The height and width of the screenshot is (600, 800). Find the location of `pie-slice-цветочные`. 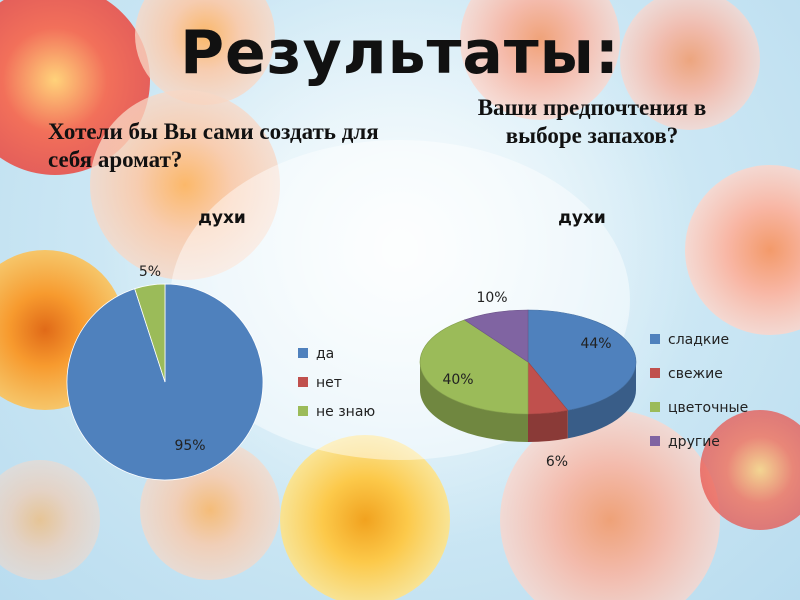

pie-slice-цветочные is located at coordinates (474, 367).